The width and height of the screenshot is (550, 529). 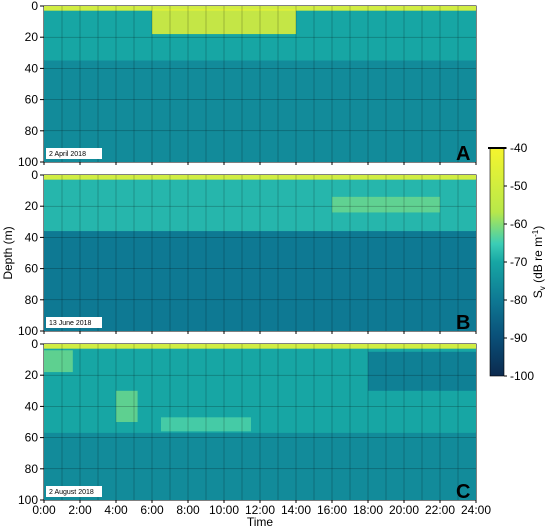 I want to click on date-label-box-c, so click(x=74, y=491).